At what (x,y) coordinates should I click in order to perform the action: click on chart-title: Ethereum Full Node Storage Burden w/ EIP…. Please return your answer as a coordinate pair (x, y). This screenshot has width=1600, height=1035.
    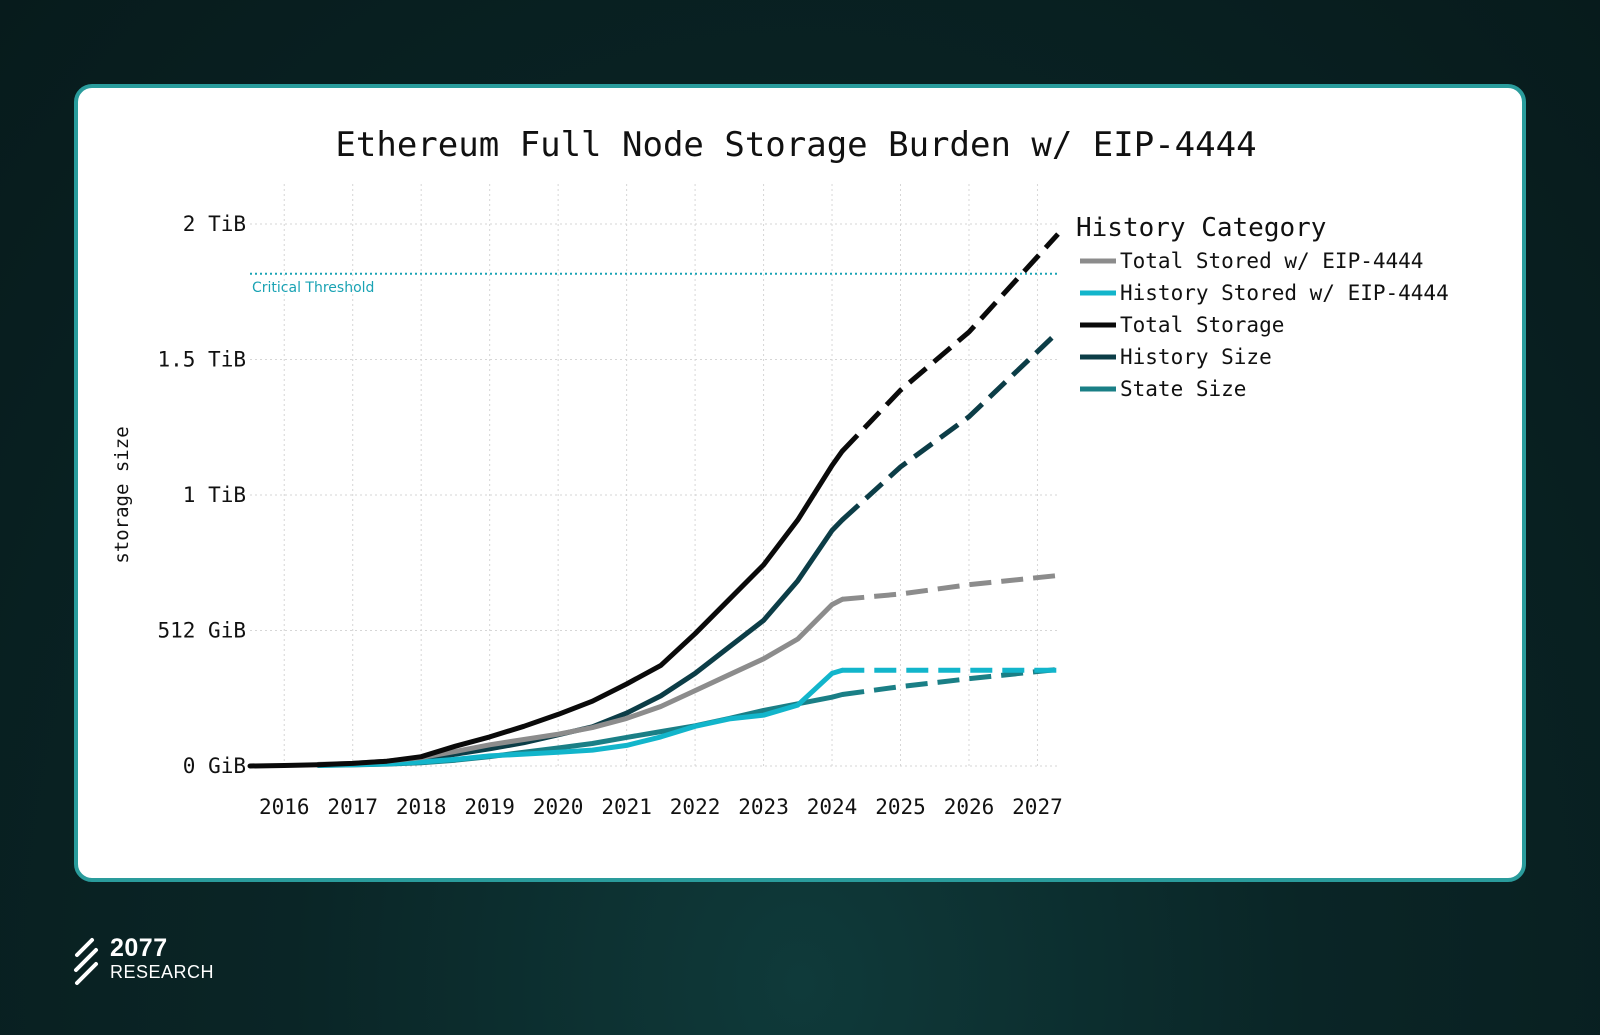
    Looking at the image, I should click on (795, 145).